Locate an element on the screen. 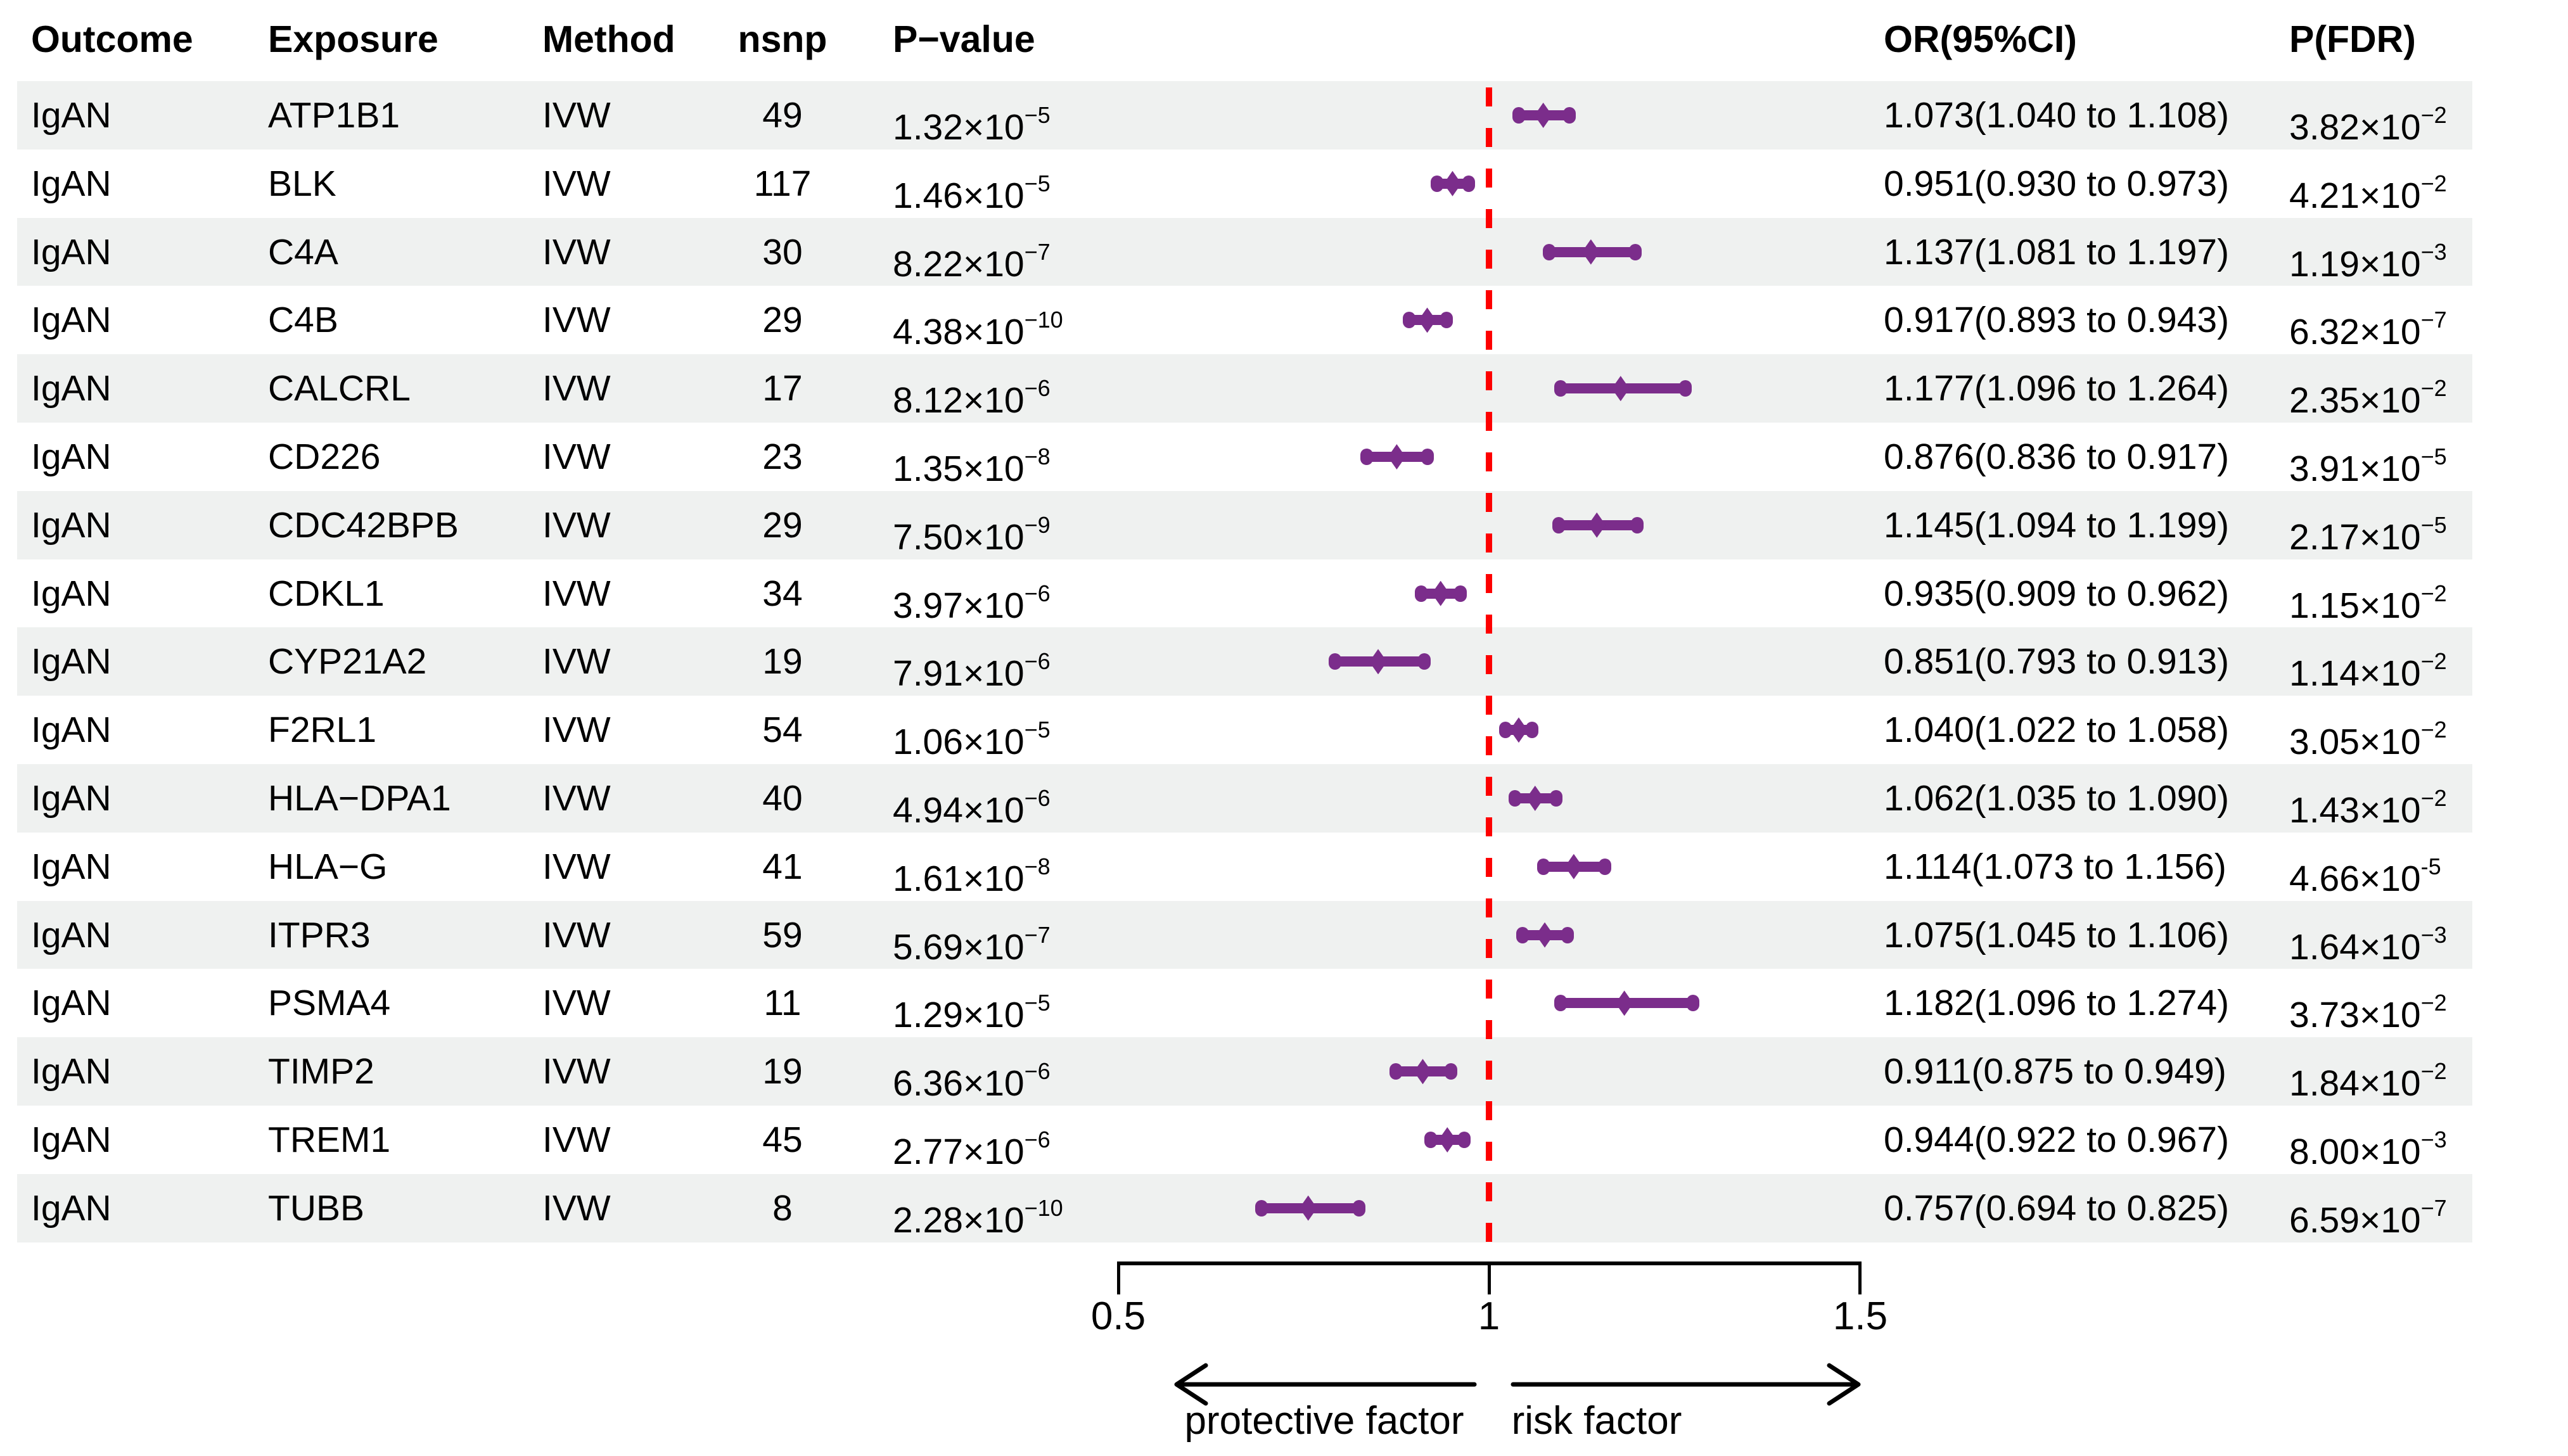 The image size is (2568, 1456). exposure-cell: C4A is located at coordinates (303, 251).